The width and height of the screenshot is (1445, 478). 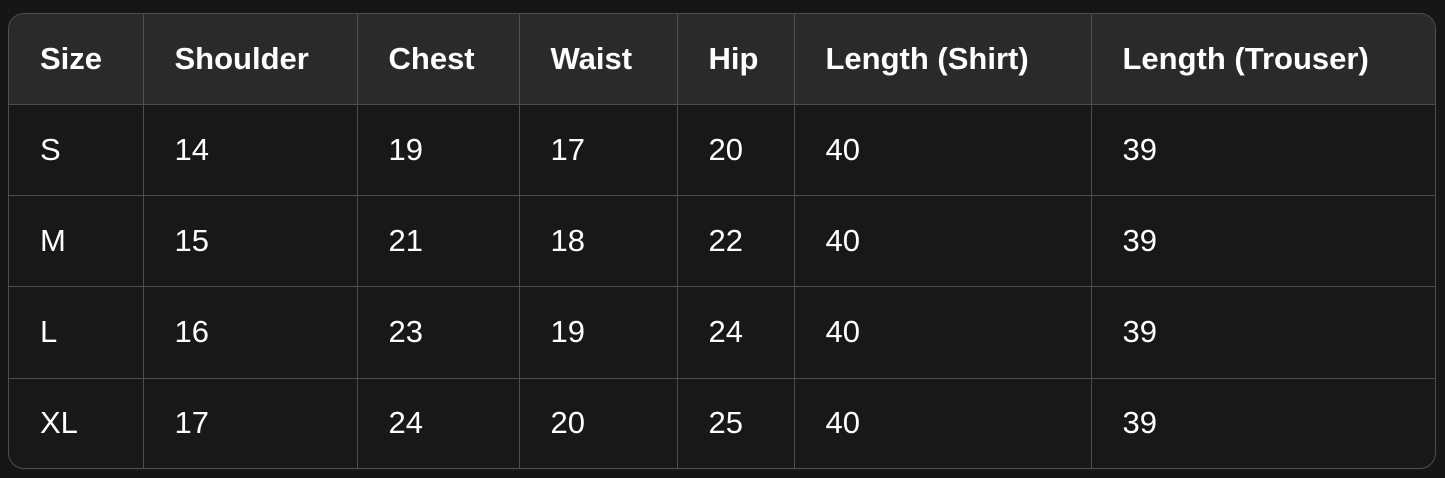 What do you see at coordinates (76, 150) in the screenshot?
I see `cell-size: S` at bounding box center [76, 150].